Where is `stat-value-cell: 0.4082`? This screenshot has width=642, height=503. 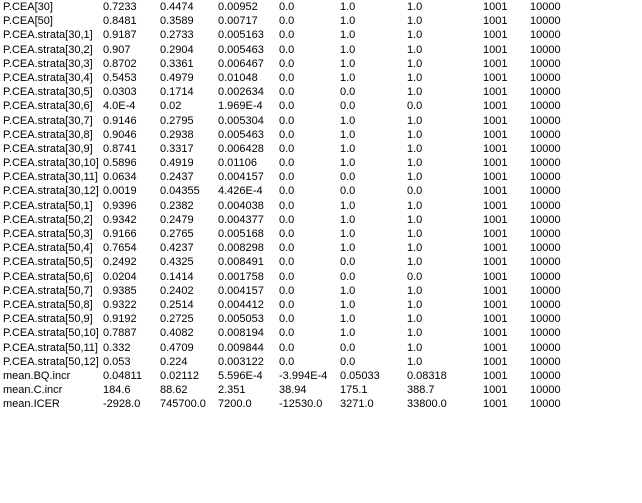
stat-value-cell: 0.4082 is located at coordinates (177, 333).